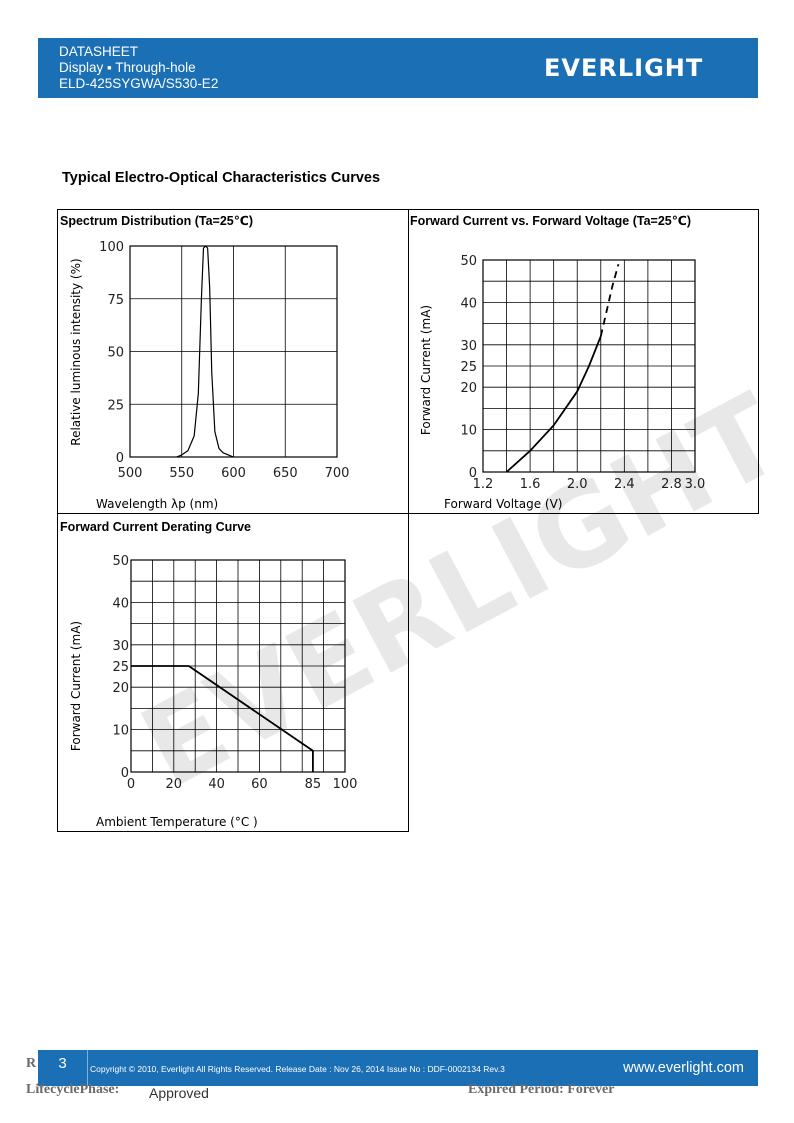 The width and height of the screenshot is (794, 1123). Describe the element at coordinates (695, 484) in the screenshot. I see `x-tick-label: 3.0` at that location.